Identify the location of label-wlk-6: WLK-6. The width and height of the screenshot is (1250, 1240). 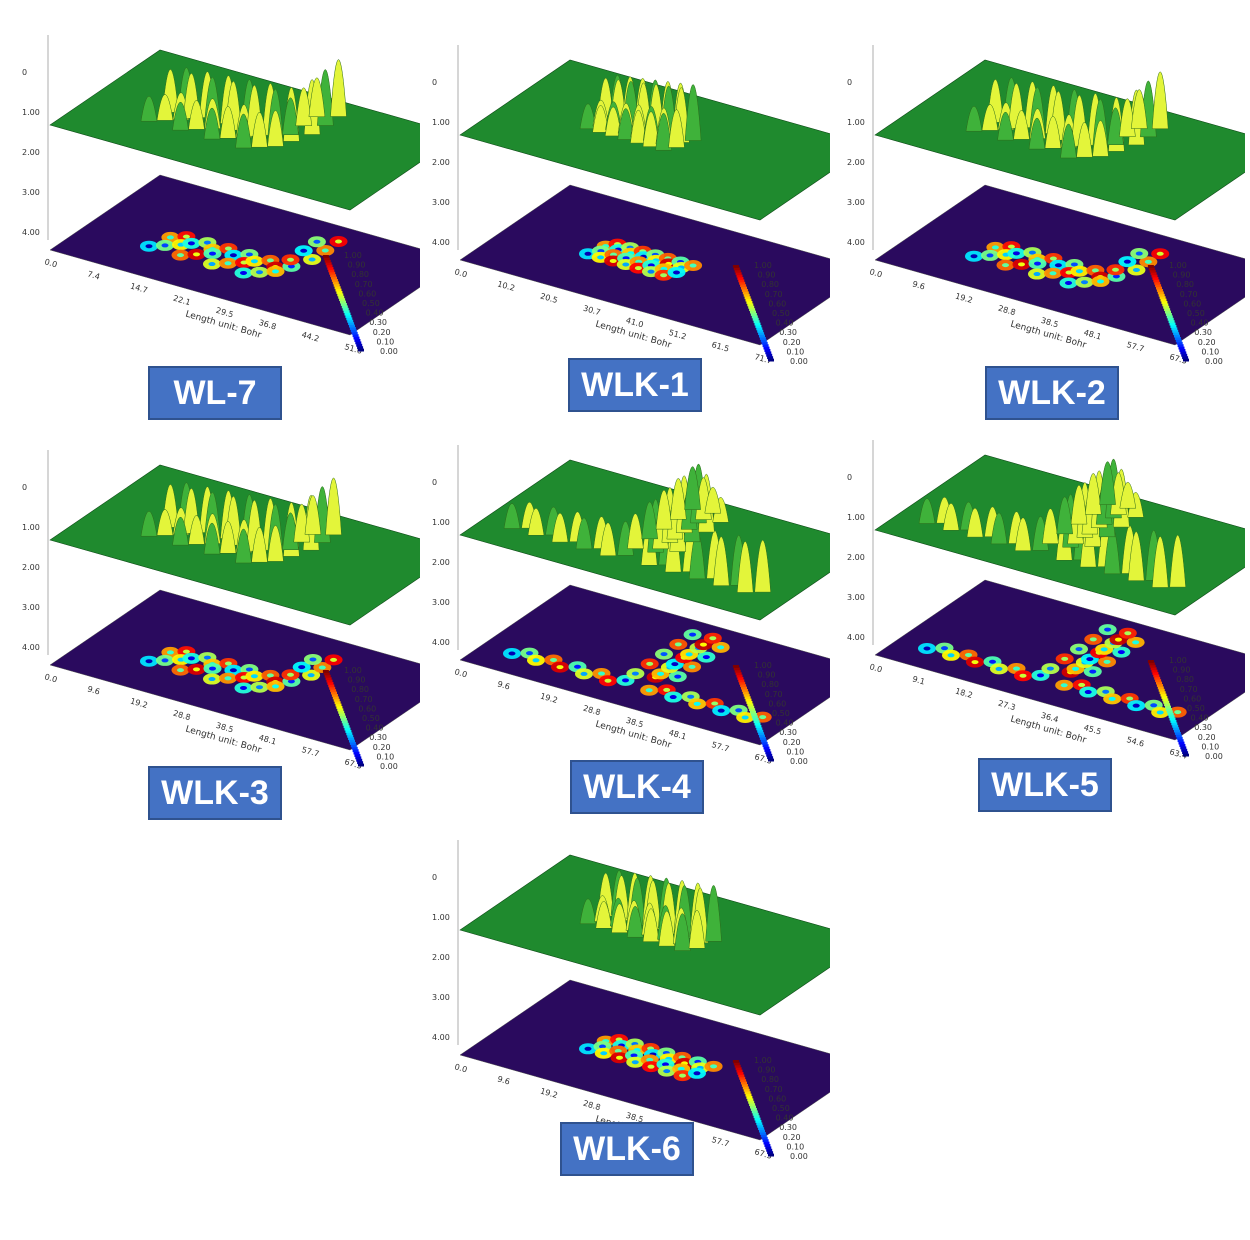
(627, 1149).